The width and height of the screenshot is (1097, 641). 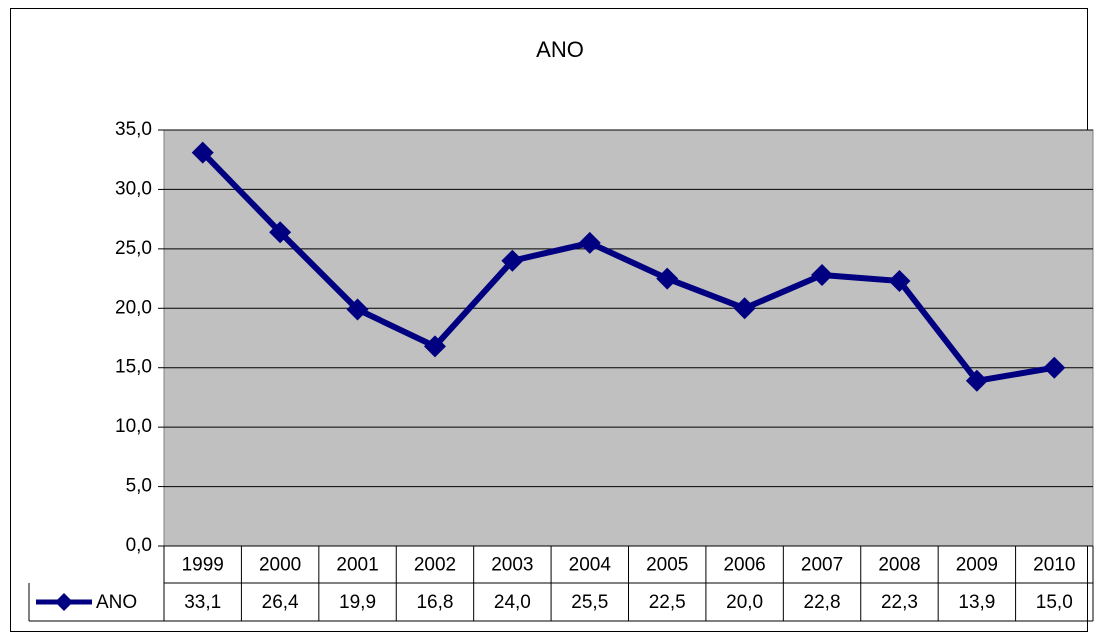 I want to click on y-tick-label: 15,0, so click(x=133, y=367).